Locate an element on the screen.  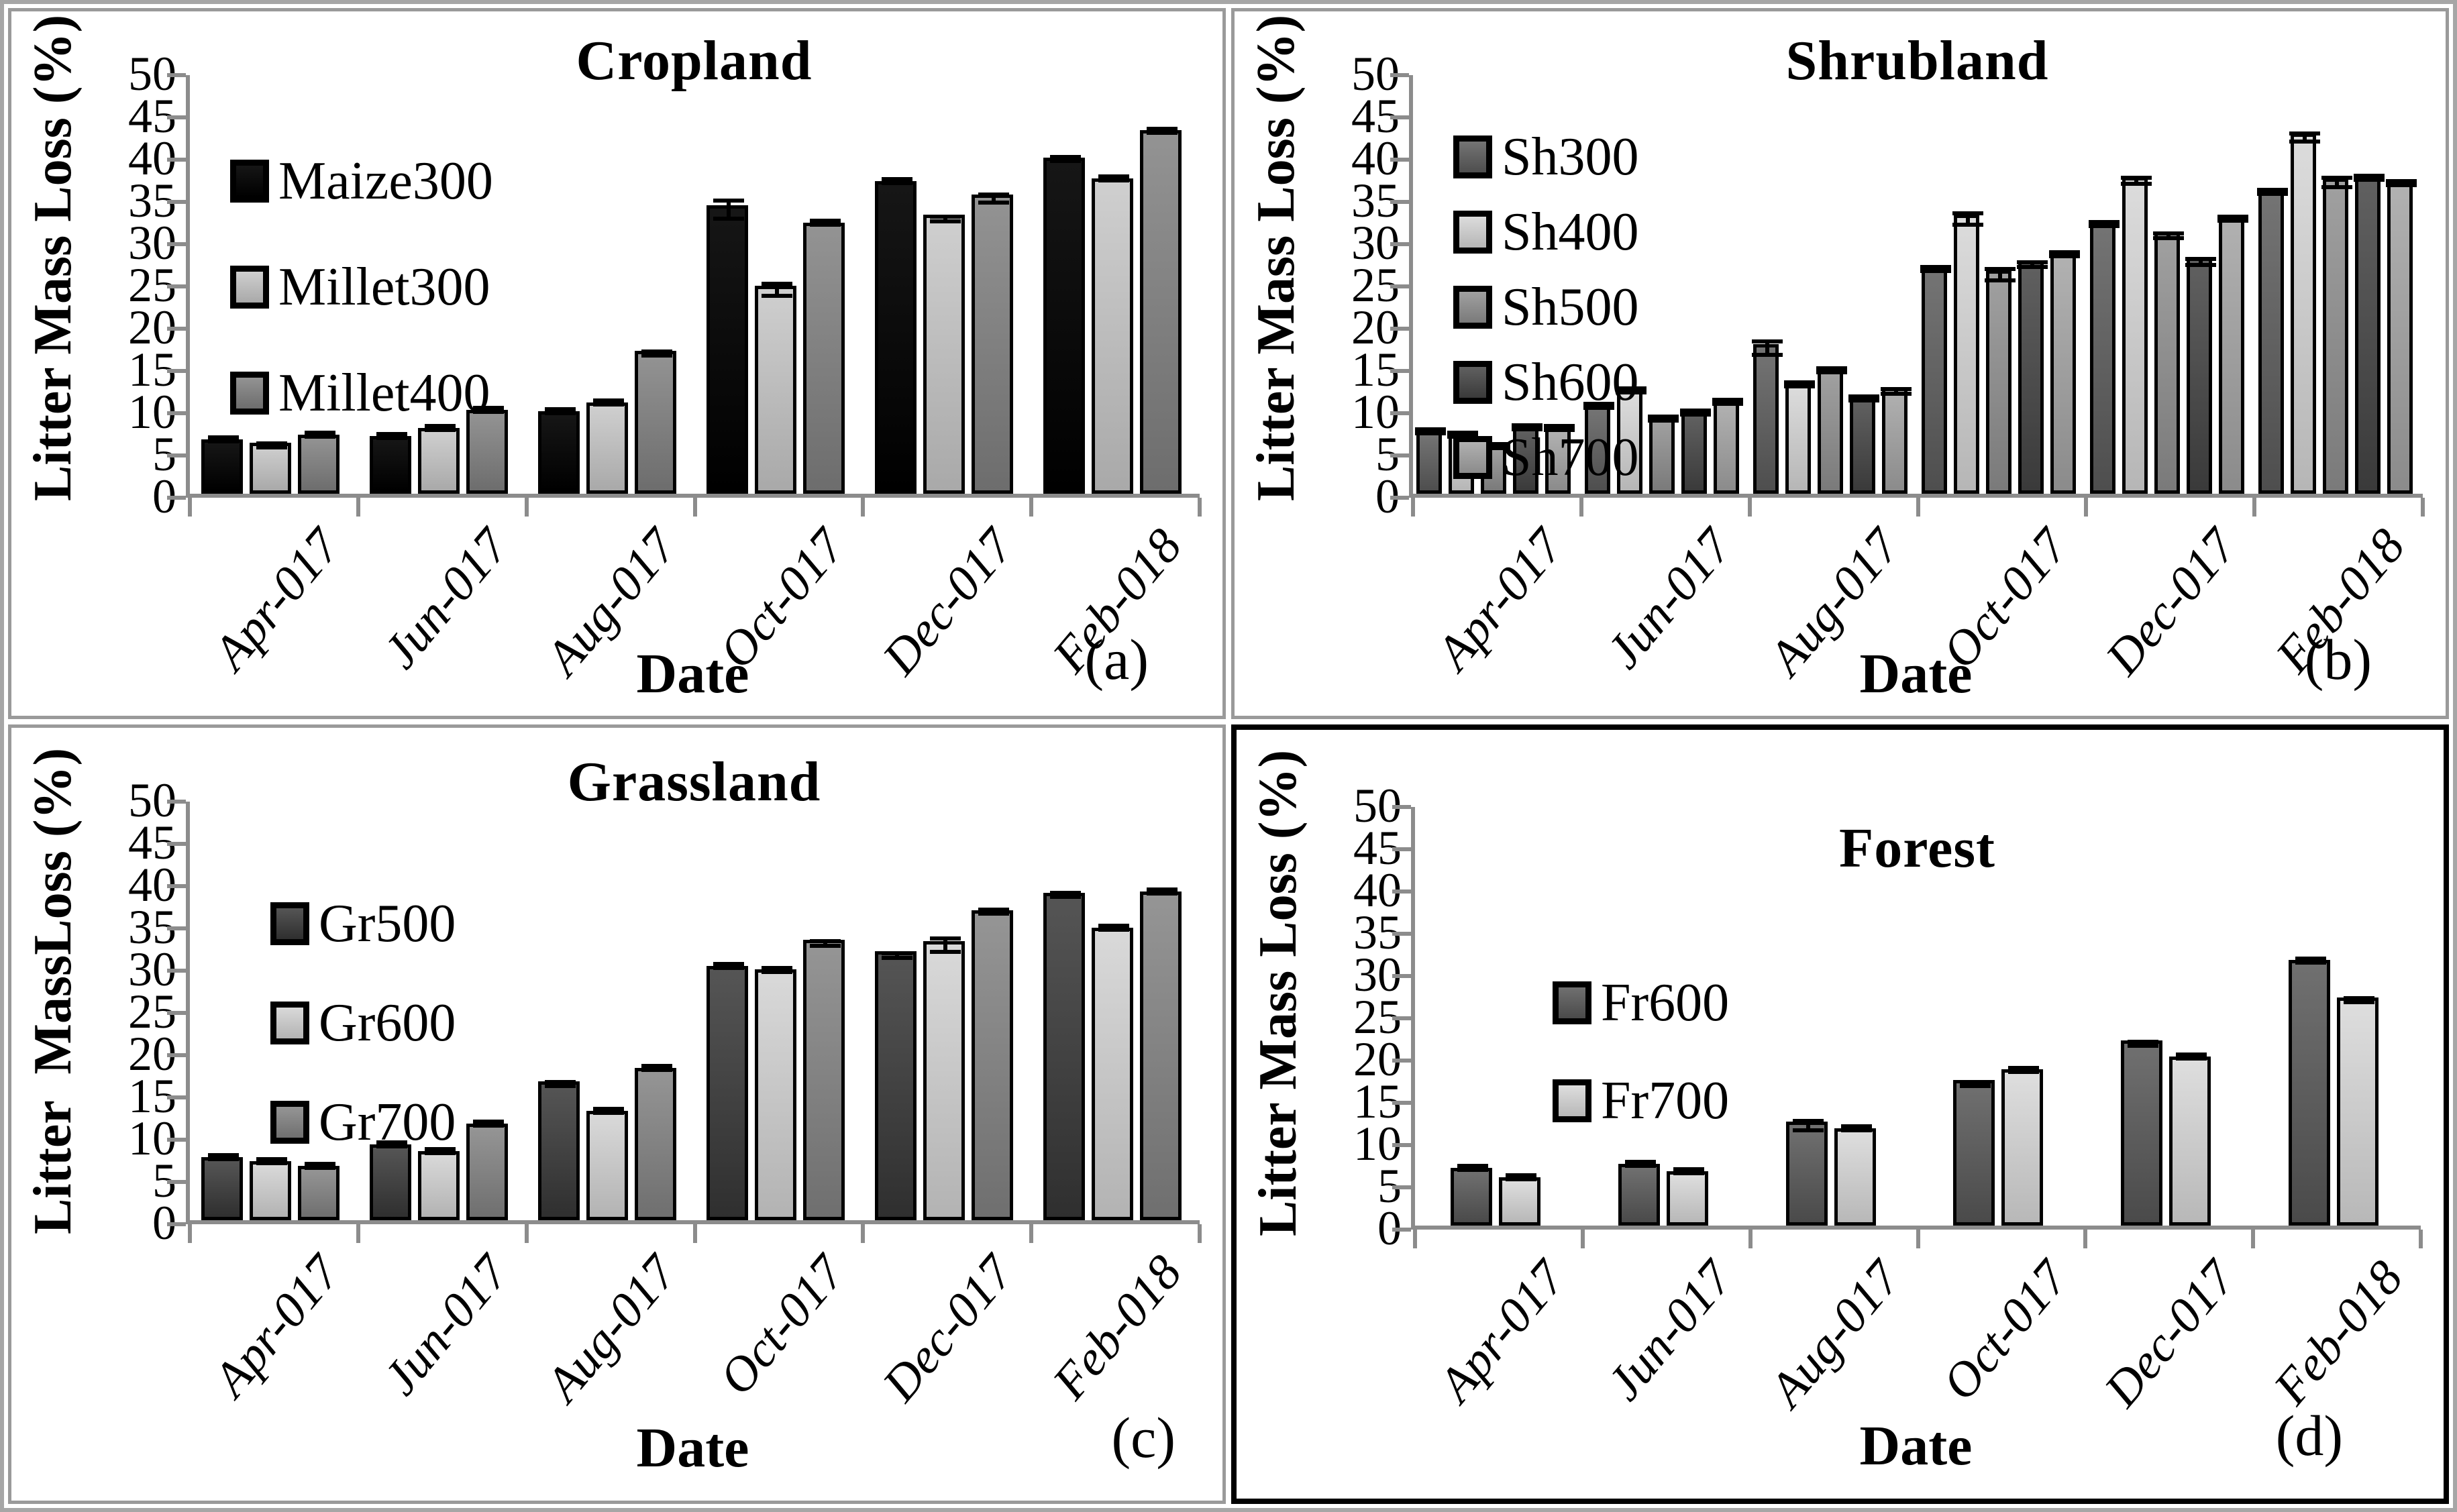
legend-item-gr600: Gr600 is located at coordinates (363, 1023).